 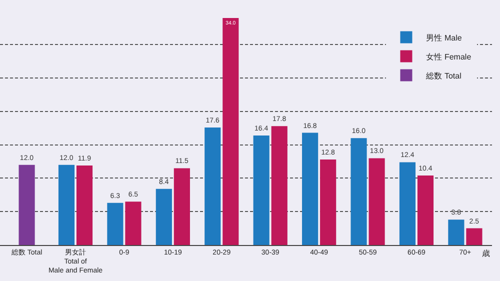 I want to click on legend-label: 総数 Total, so click(x=443, y=75).